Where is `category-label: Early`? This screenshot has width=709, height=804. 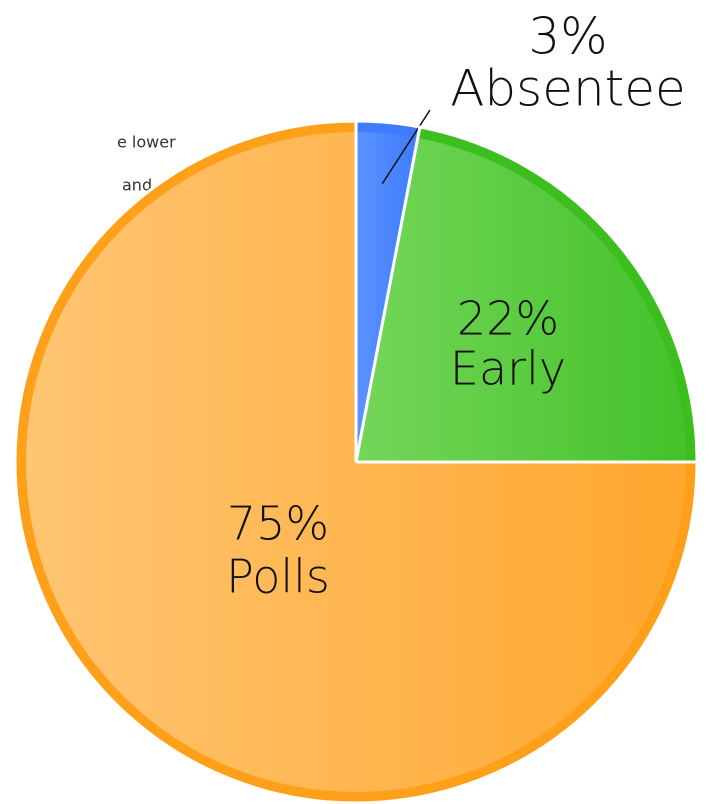 category-label: Early is located at coordinates (508, 369).